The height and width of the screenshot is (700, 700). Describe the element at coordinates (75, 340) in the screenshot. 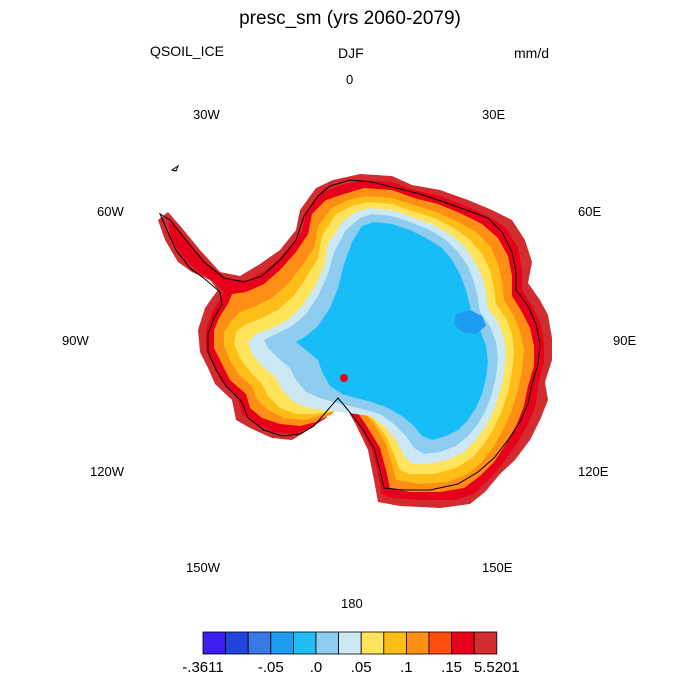

I see `lon-label-90w: 90W` at that location.